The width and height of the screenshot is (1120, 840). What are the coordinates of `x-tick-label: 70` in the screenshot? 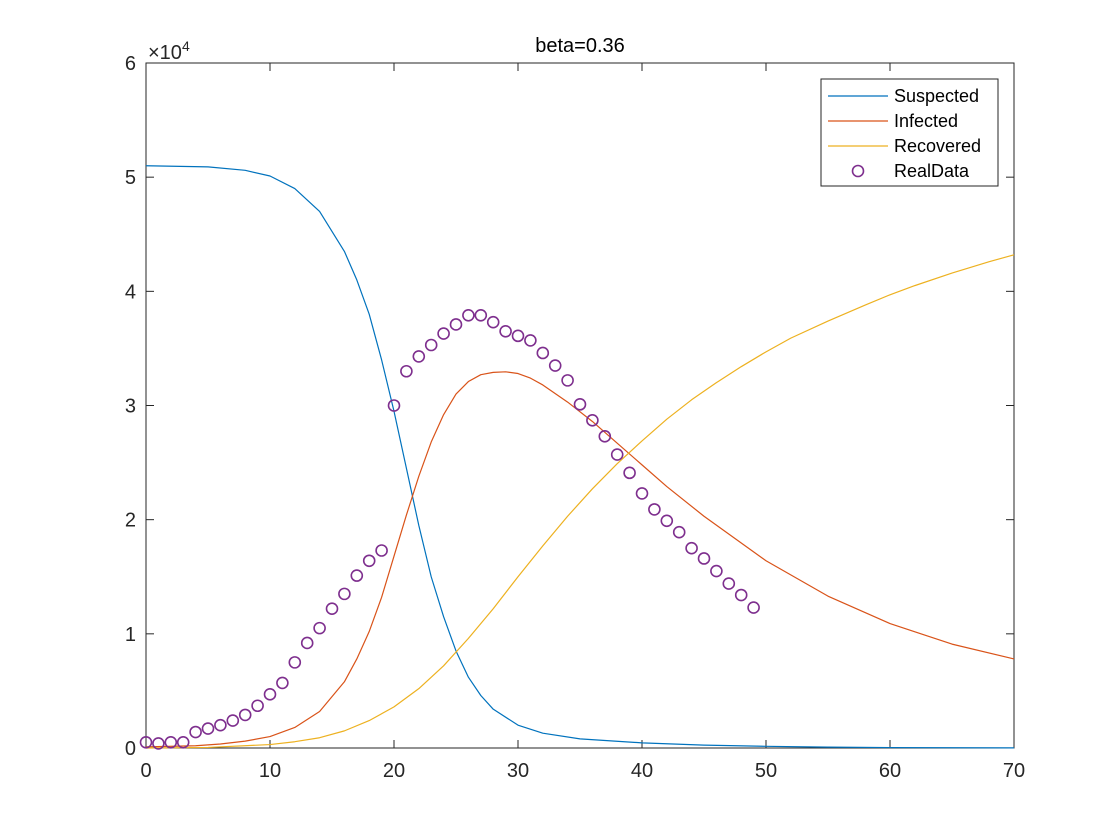 It's located at (1014, 771).